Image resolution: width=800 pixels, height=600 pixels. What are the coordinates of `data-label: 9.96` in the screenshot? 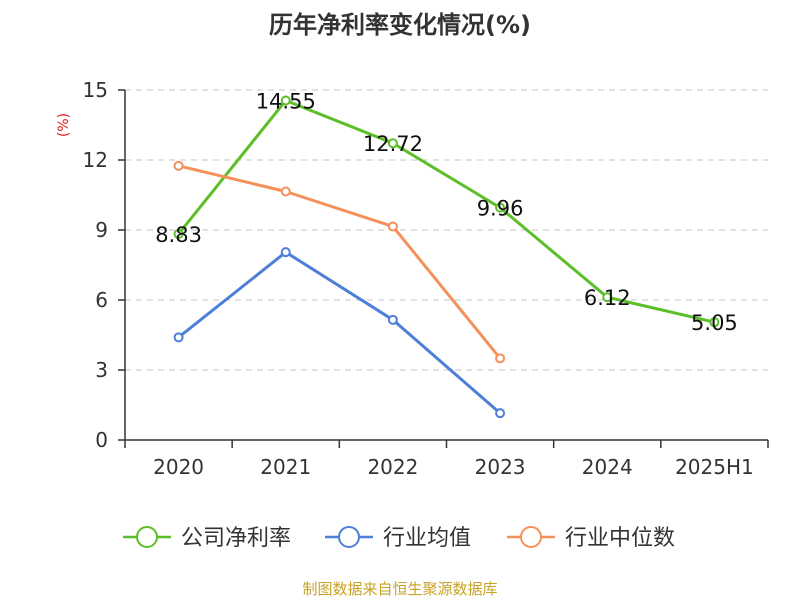 It's located at (500, 209).